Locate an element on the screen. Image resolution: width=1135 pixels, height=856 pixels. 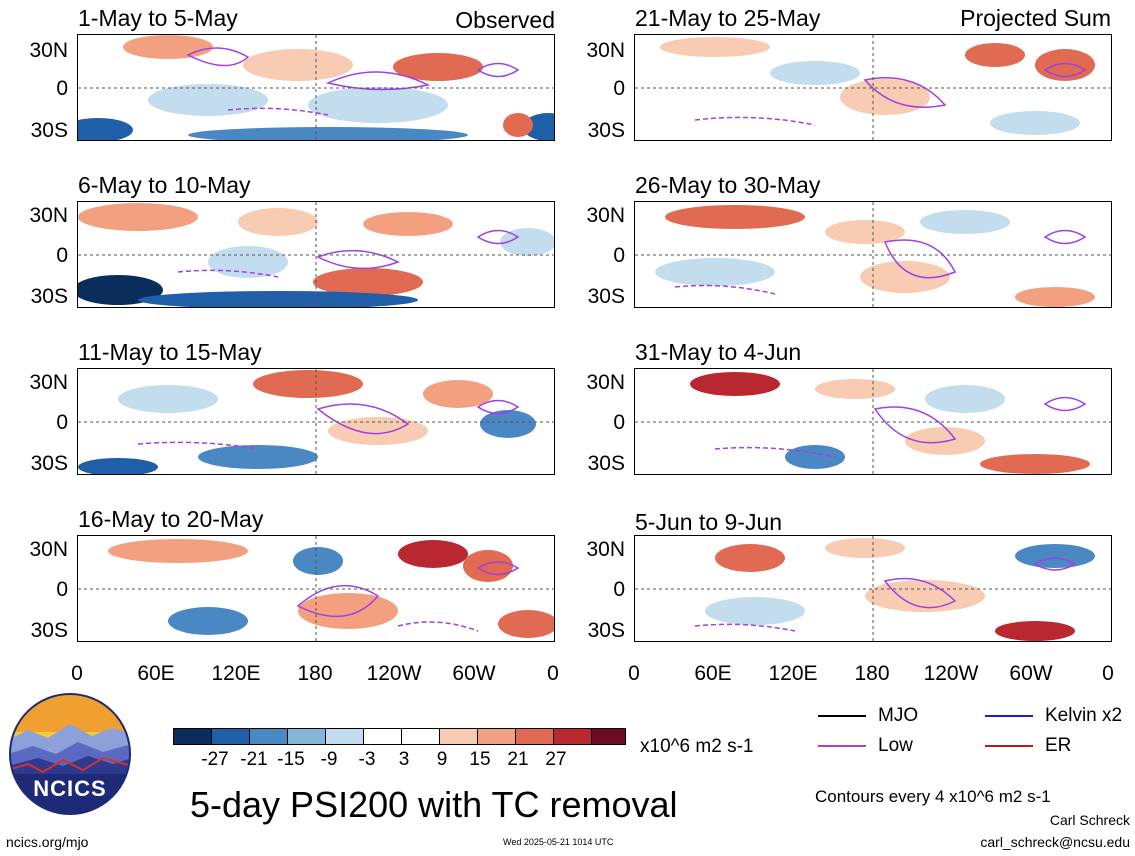
panel-title-8: 5-Jun to 9-Jun is located at coordinates (709, 522).